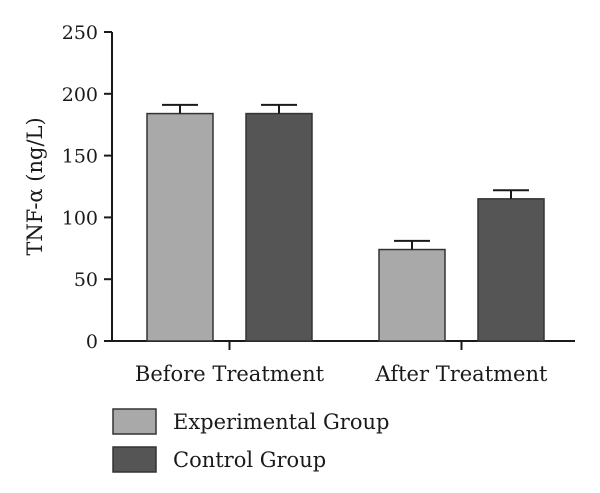 The image size is (600, 493). I want to click on y-tick-label: 150, so click(80, 157).